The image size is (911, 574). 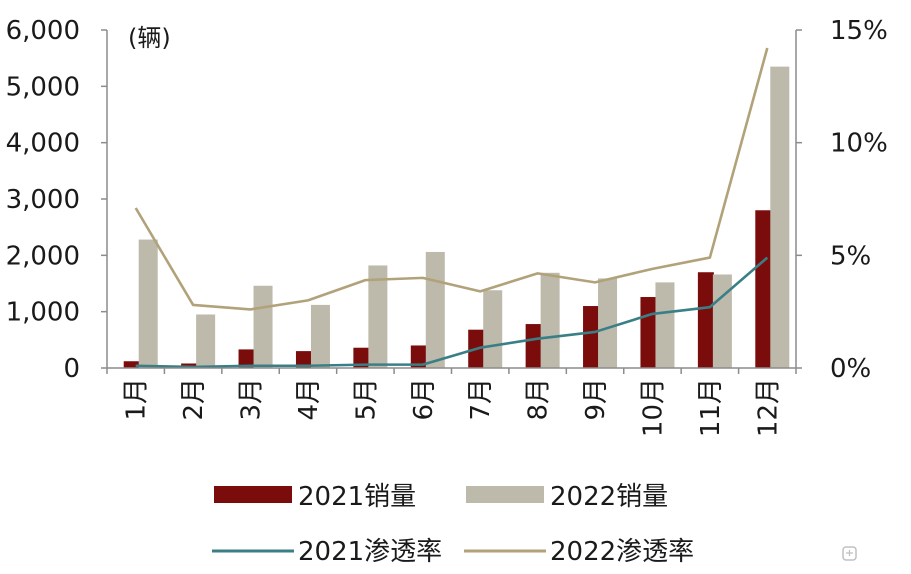 I want to click on bar-2022销量-5月, so click(x=378, y=316).